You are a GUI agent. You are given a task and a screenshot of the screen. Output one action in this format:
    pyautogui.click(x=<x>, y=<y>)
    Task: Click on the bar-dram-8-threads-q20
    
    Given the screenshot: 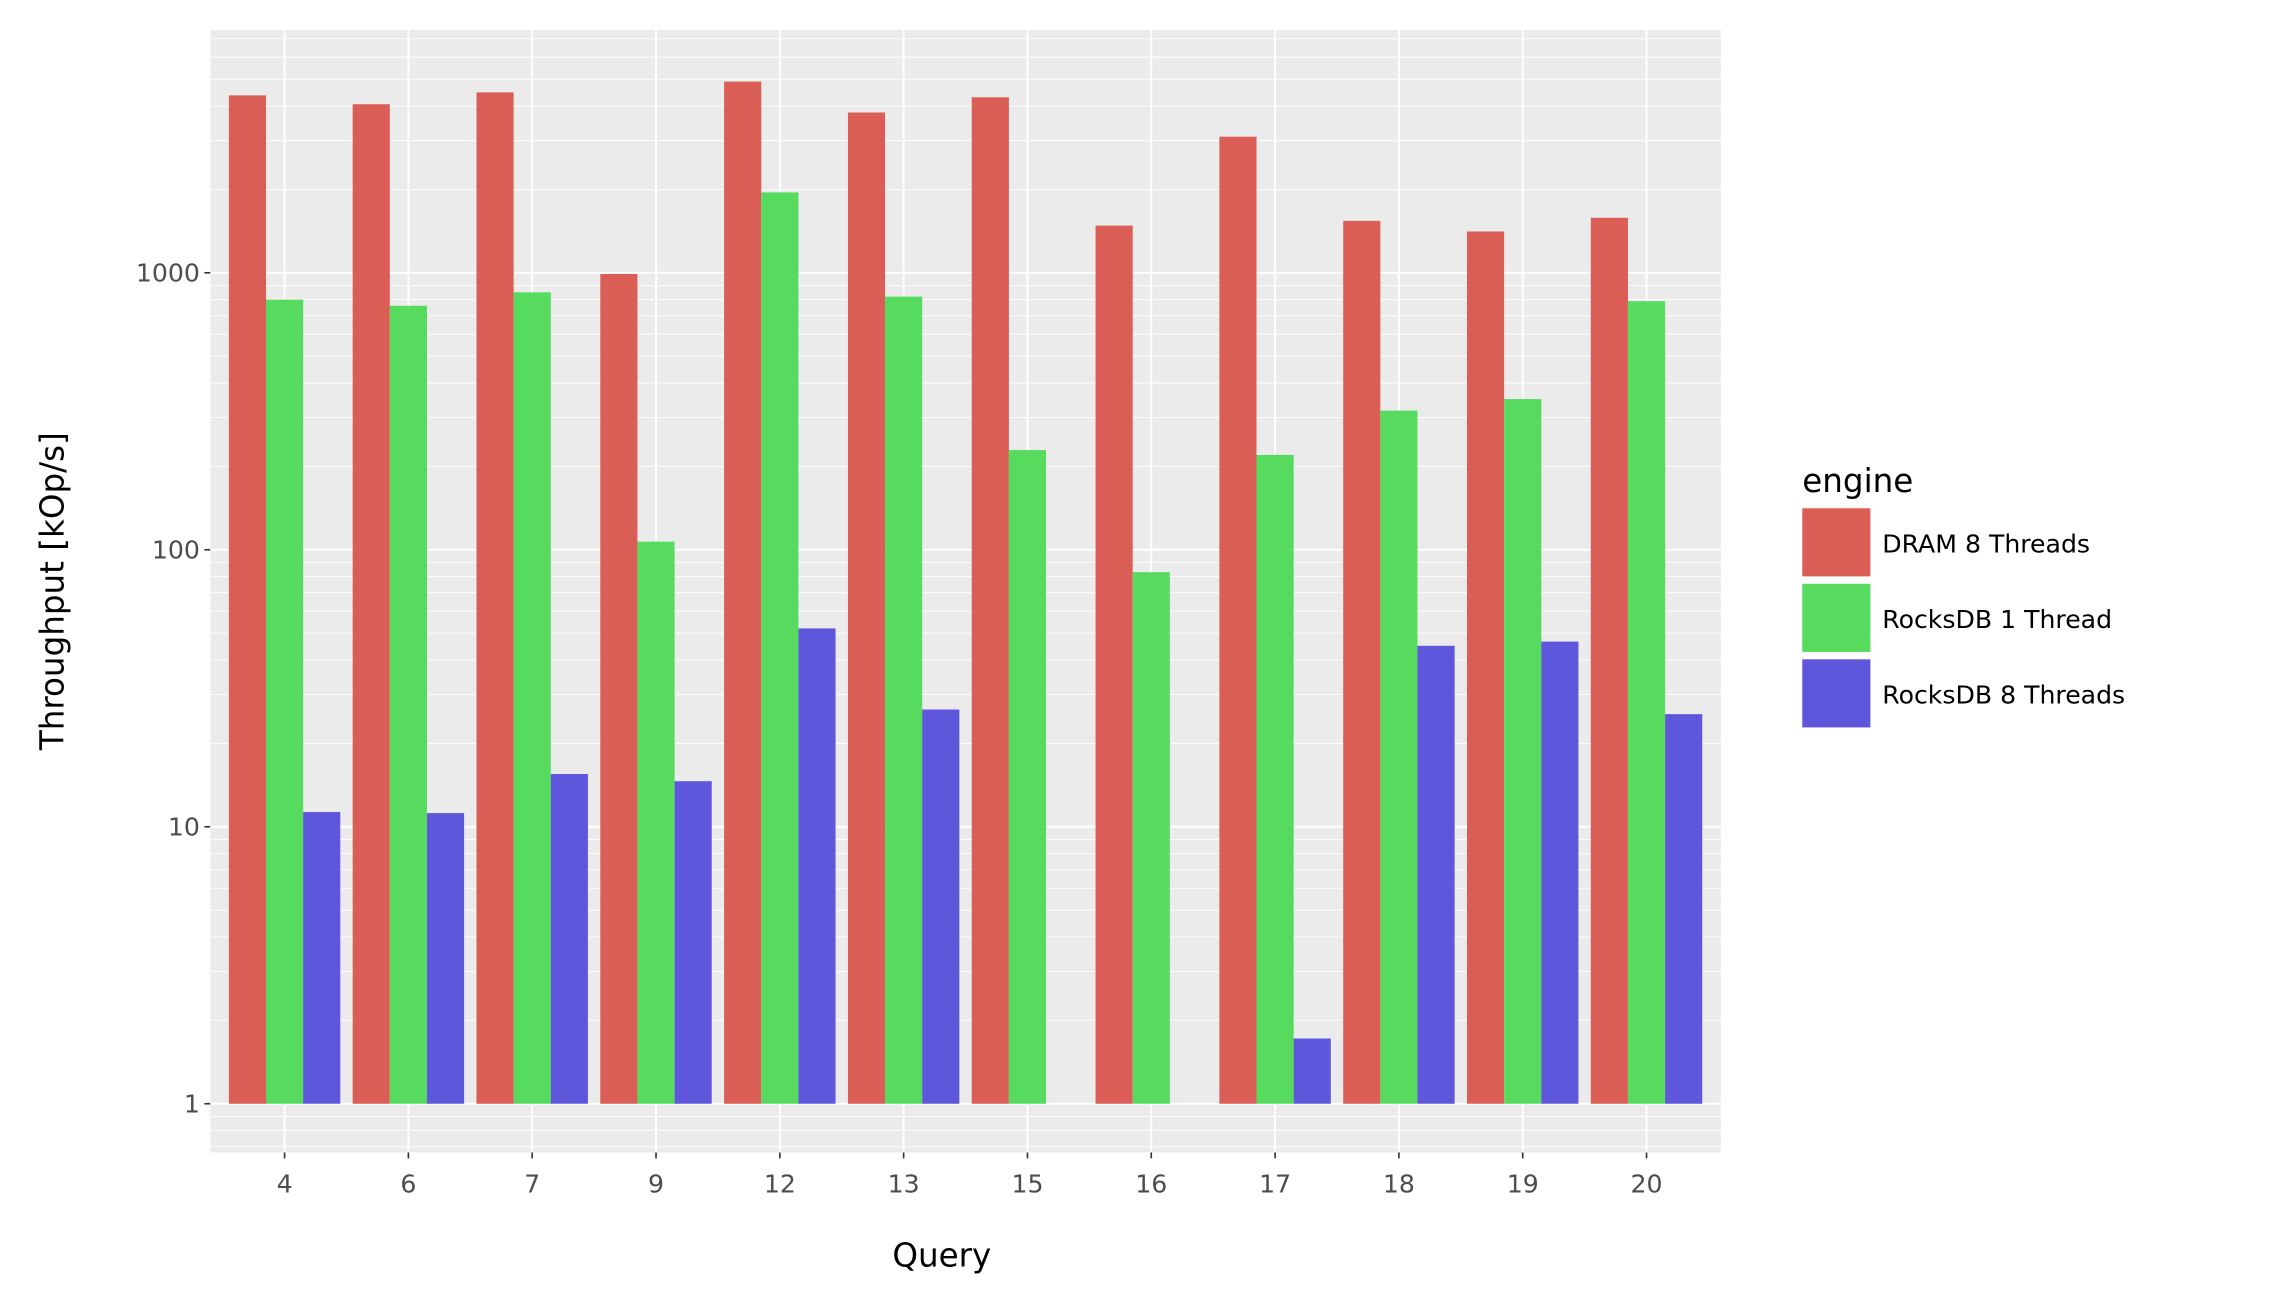 What is the action you would take?
    pyautogui.click(x=1609, y=660)
    